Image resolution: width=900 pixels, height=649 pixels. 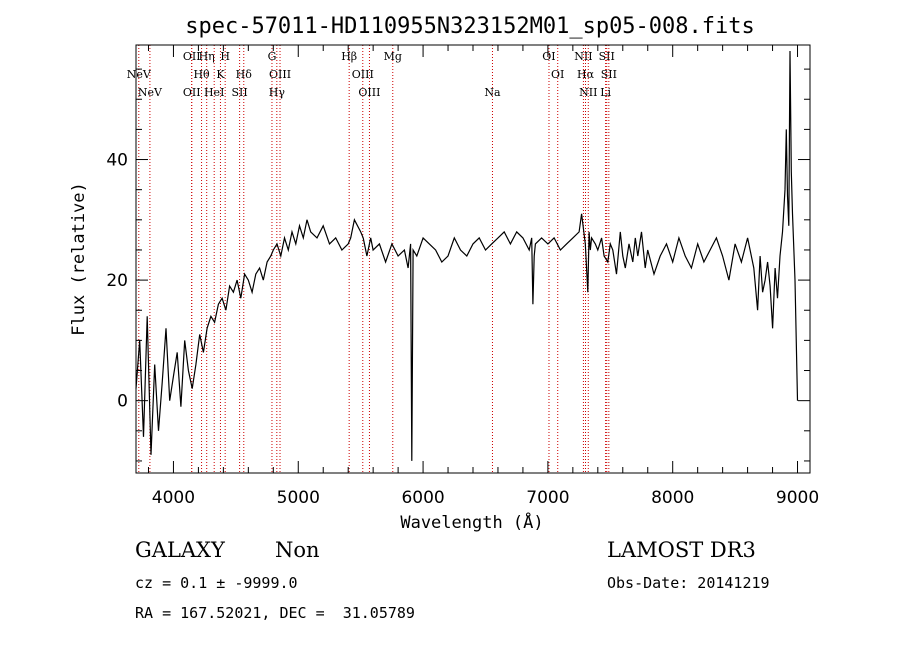 I want to click on emission-line-label: K, so click(x=220, y=74).